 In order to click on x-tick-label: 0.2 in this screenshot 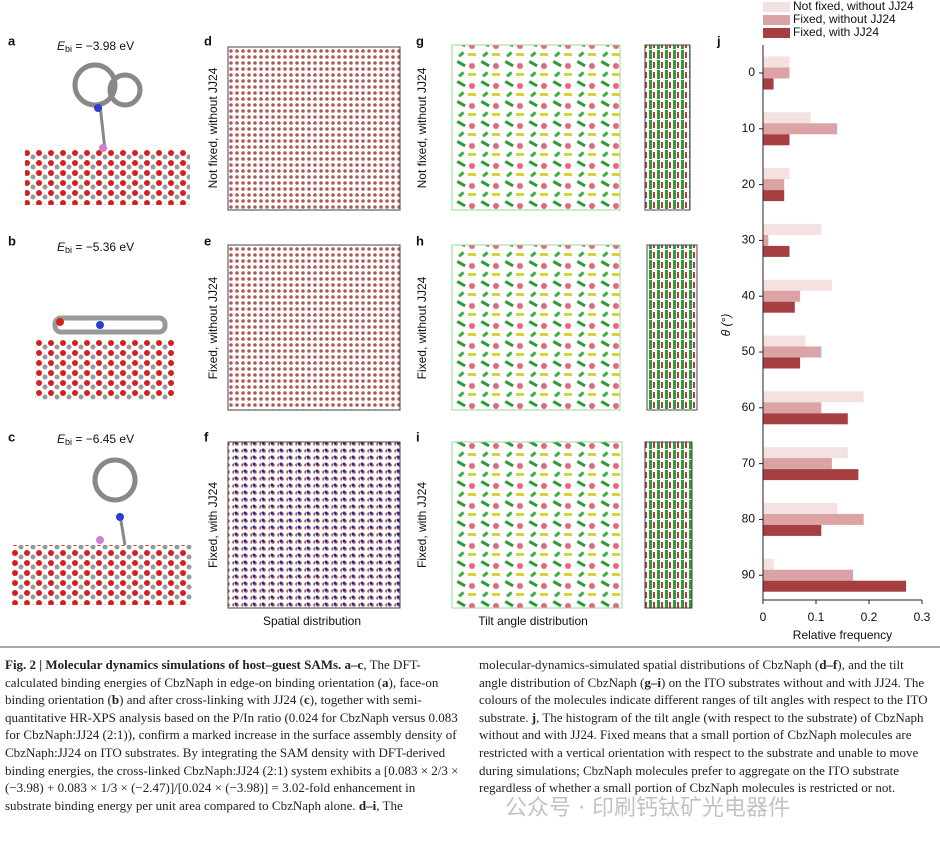, I will do `click(869, 617)`.